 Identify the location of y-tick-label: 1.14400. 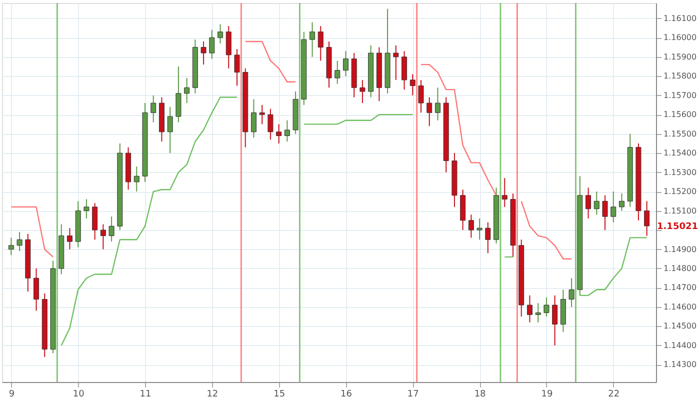
(680, 345).